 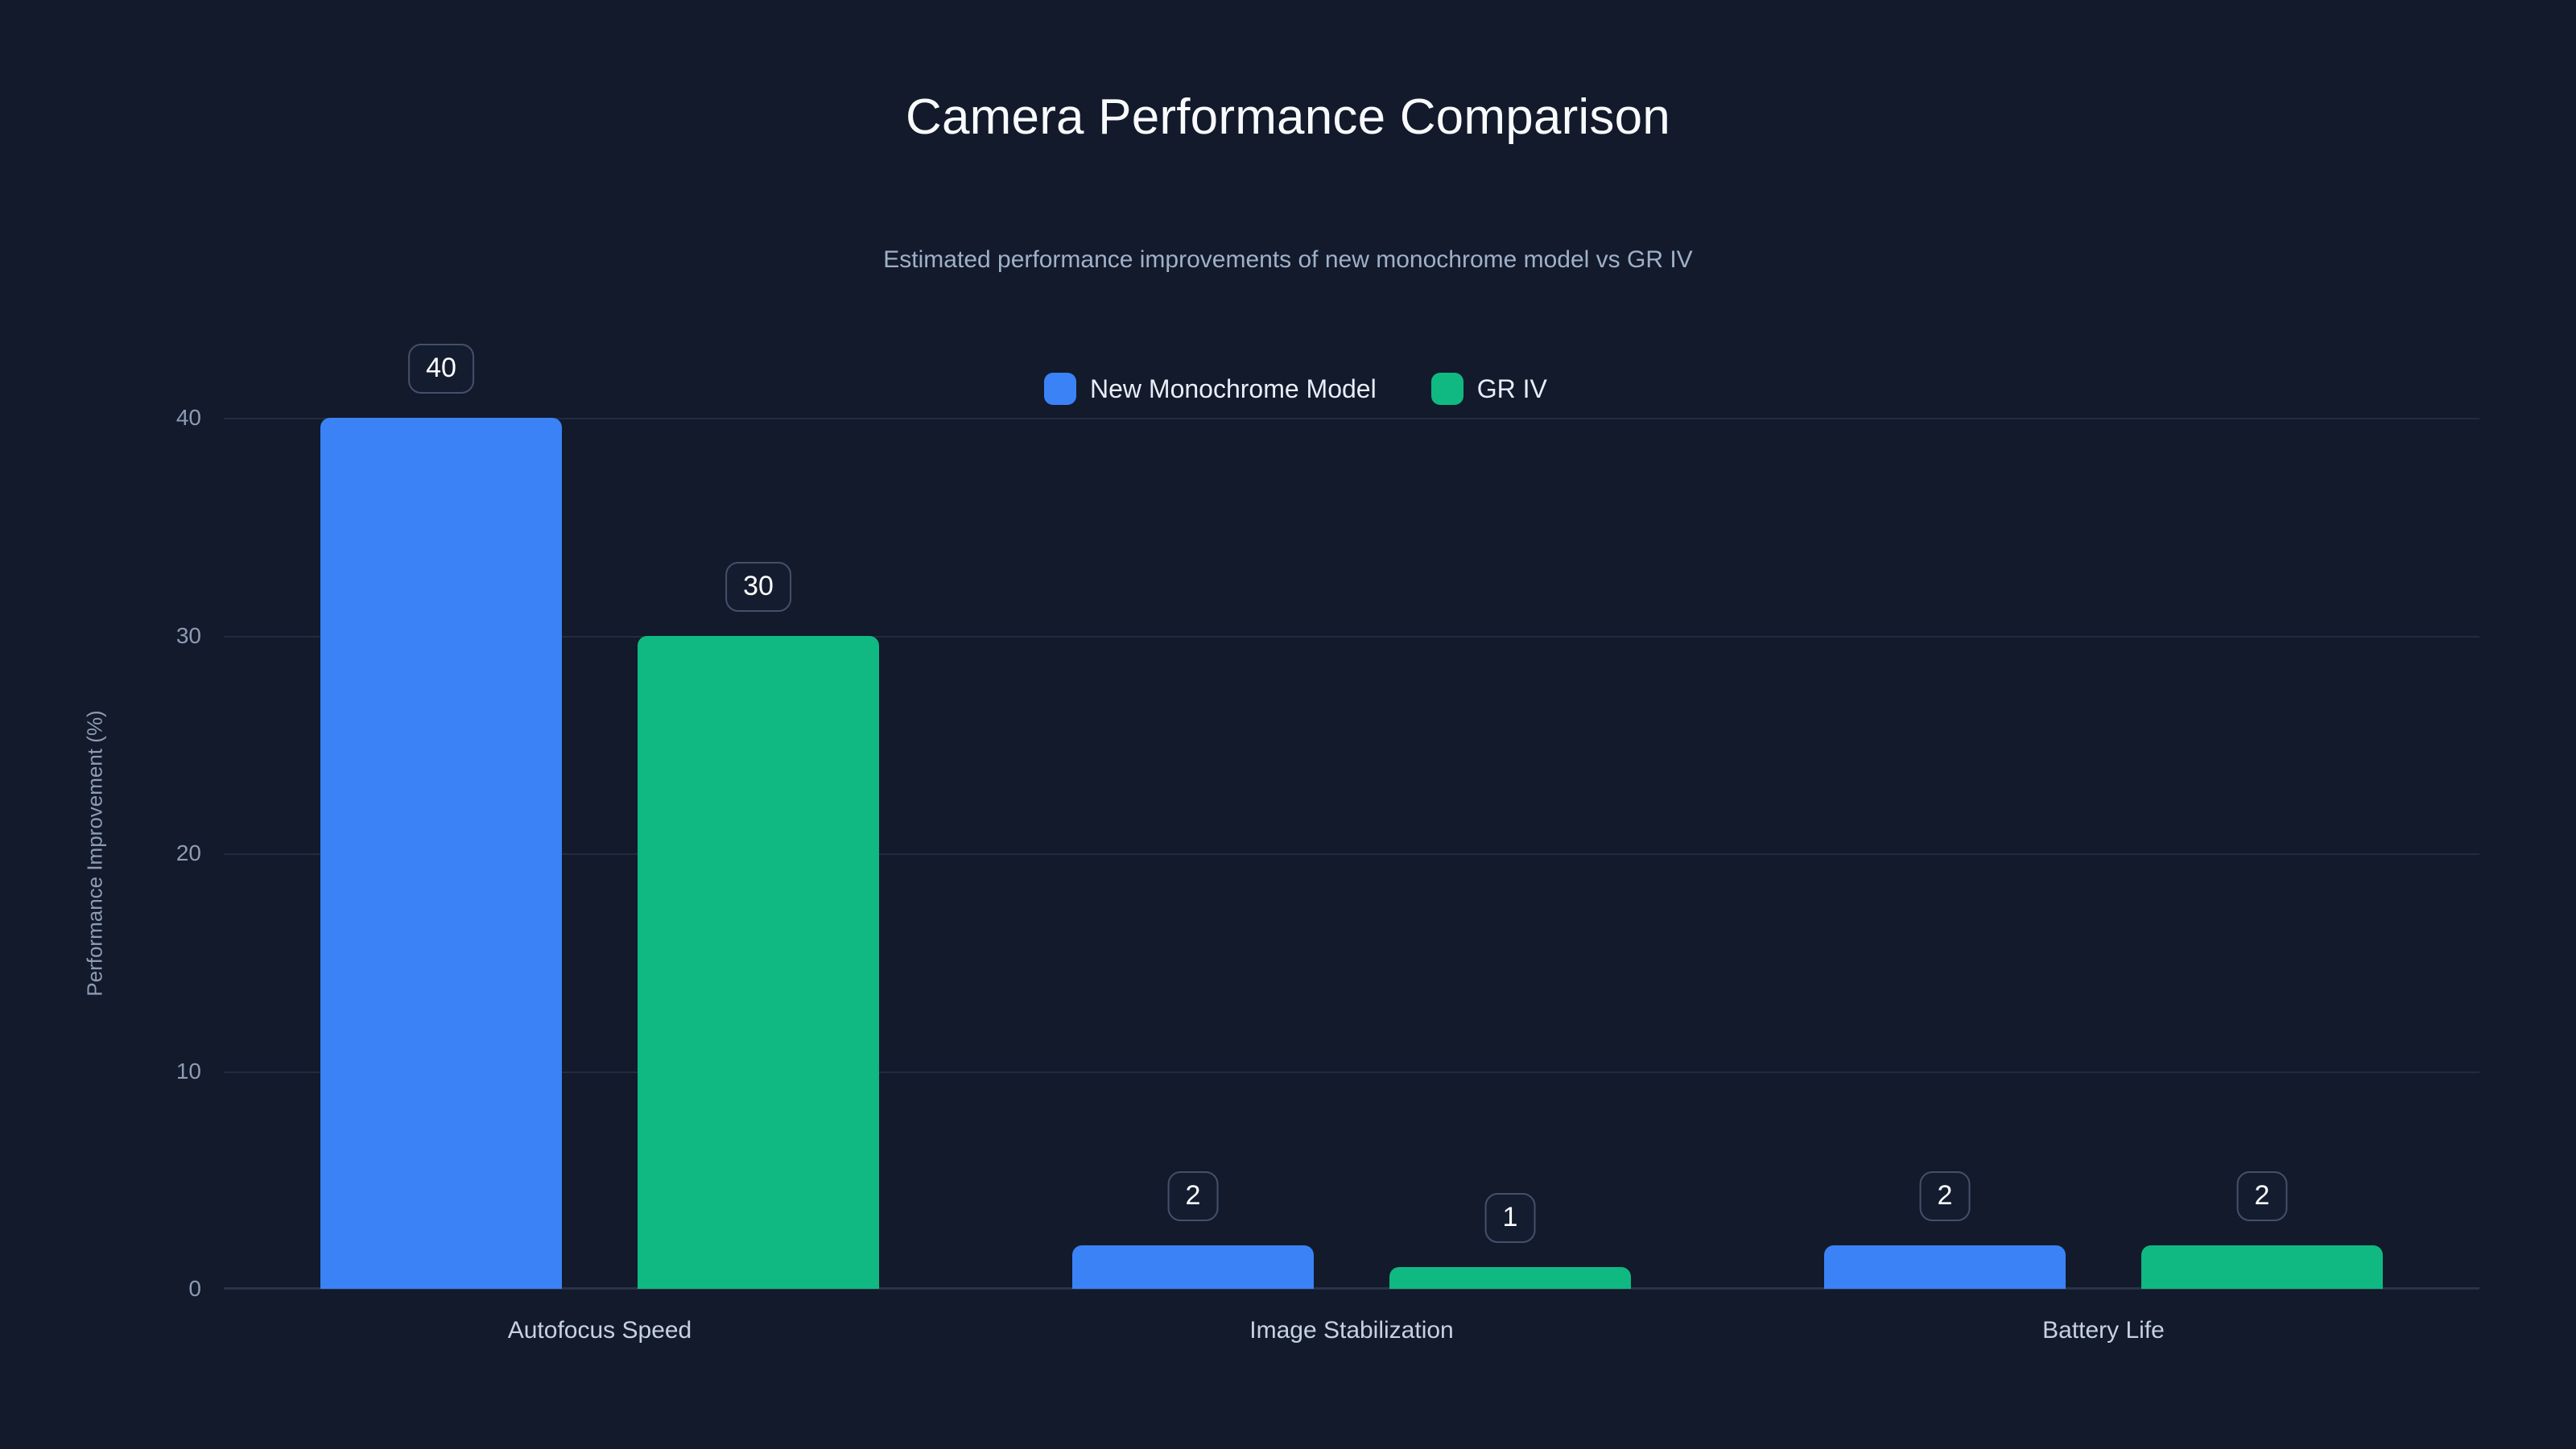 What do you see at coordinates (188, 635) in the screenshot?
I see `y-axis-tick-label: 30` at bounding box center [188, 635].